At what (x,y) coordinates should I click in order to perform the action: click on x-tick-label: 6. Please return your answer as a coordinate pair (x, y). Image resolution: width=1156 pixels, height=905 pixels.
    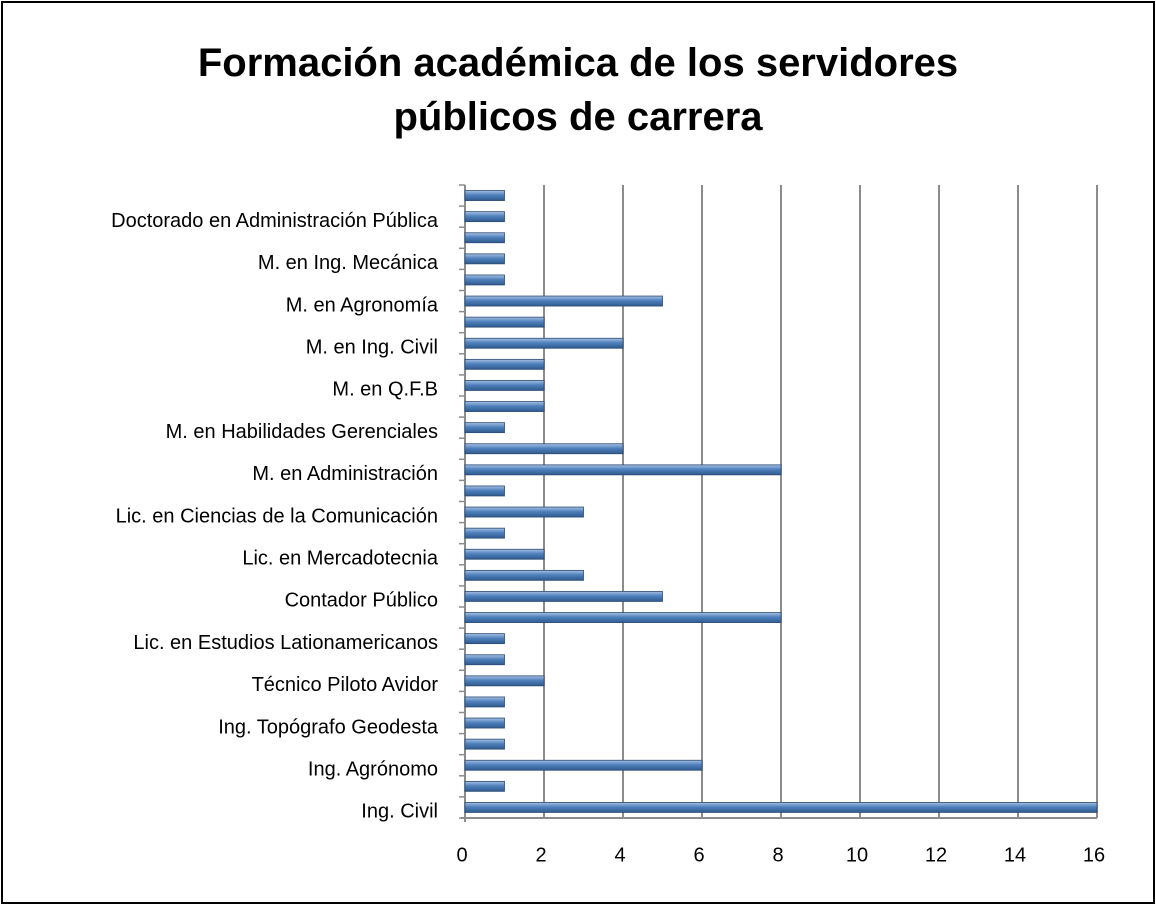
    Looking at the image, I should click on (698, 855).